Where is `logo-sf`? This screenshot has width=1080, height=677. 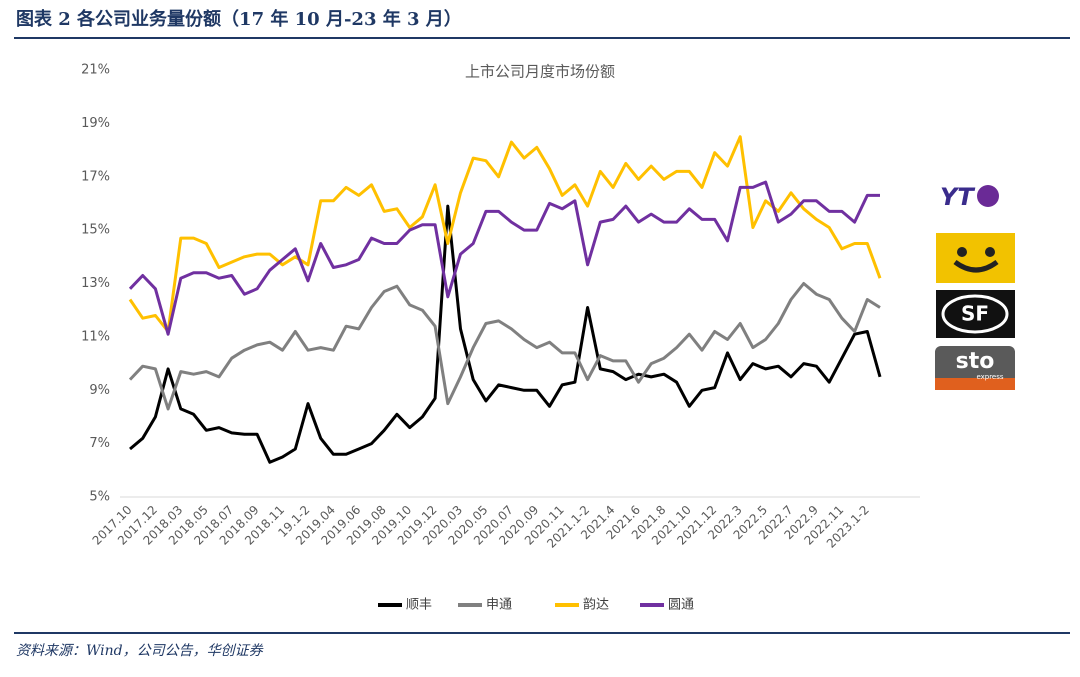 logo-sf is located at coordinates (975, 314).